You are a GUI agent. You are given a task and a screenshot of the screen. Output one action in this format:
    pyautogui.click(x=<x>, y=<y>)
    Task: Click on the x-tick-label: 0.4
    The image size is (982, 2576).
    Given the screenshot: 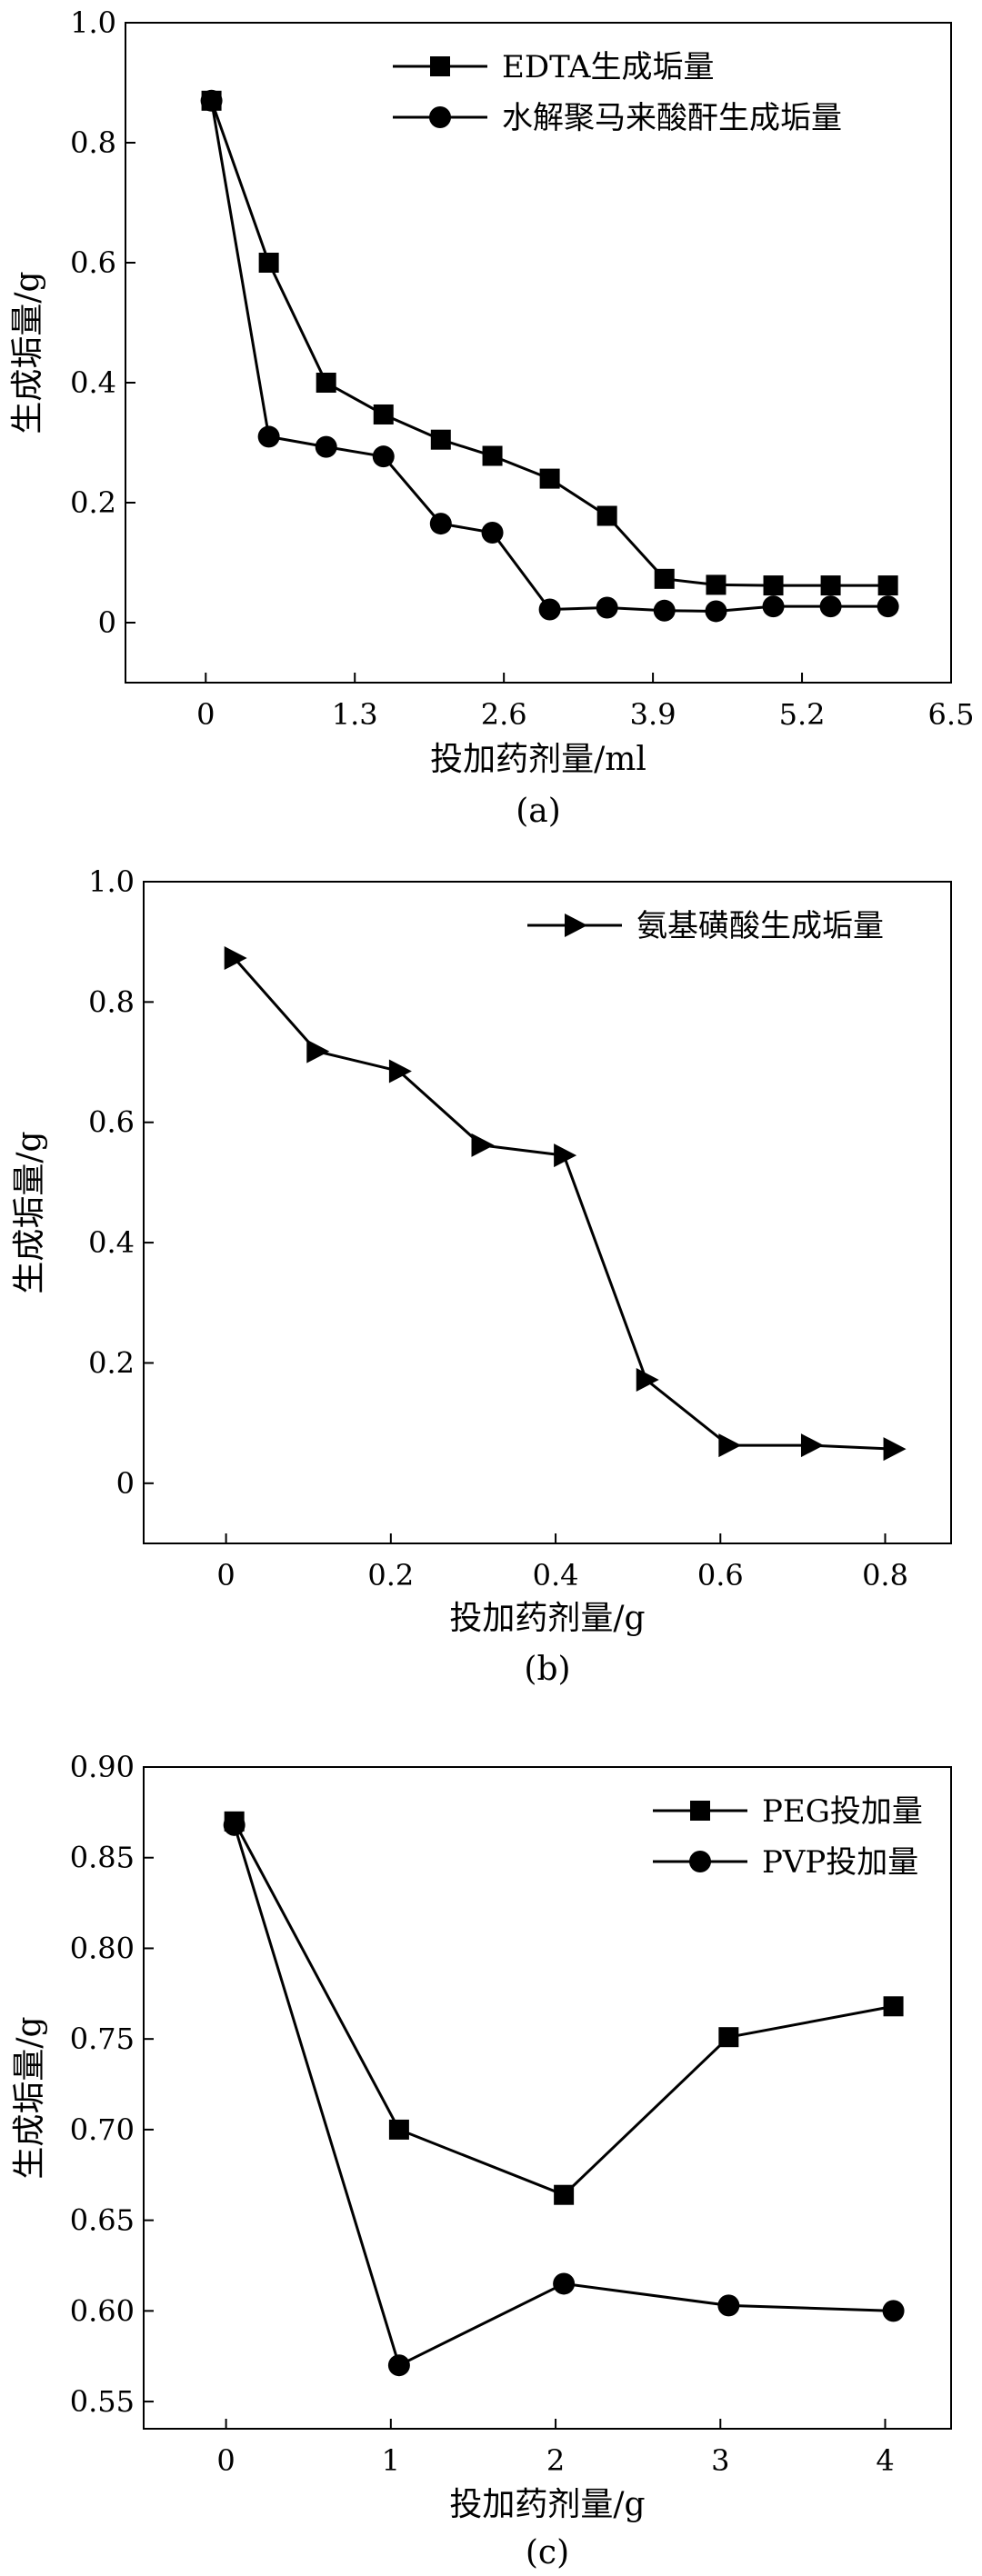 What is the action you would take?
    pyautogui.click(x=556, y=1576)
    